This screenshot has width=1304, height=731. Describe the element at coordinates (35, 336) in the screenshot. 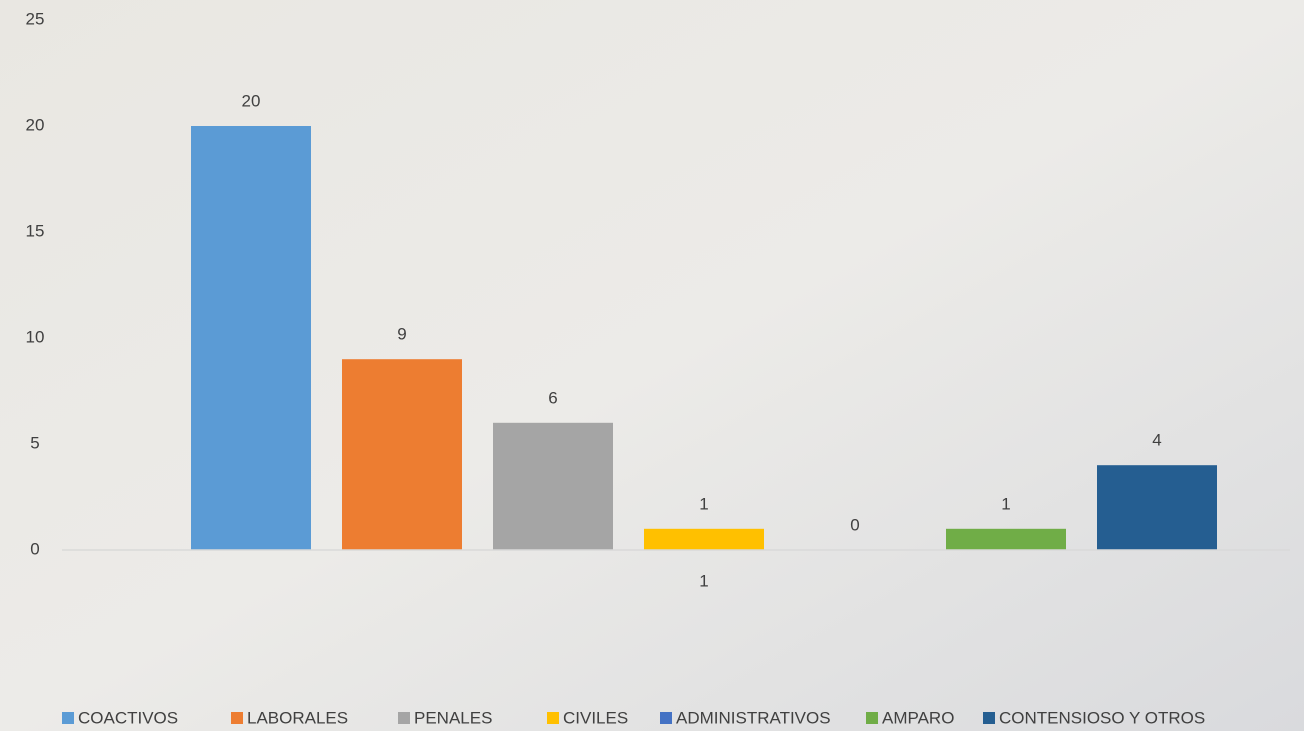

I see `y-tick-label: 10` at that location.